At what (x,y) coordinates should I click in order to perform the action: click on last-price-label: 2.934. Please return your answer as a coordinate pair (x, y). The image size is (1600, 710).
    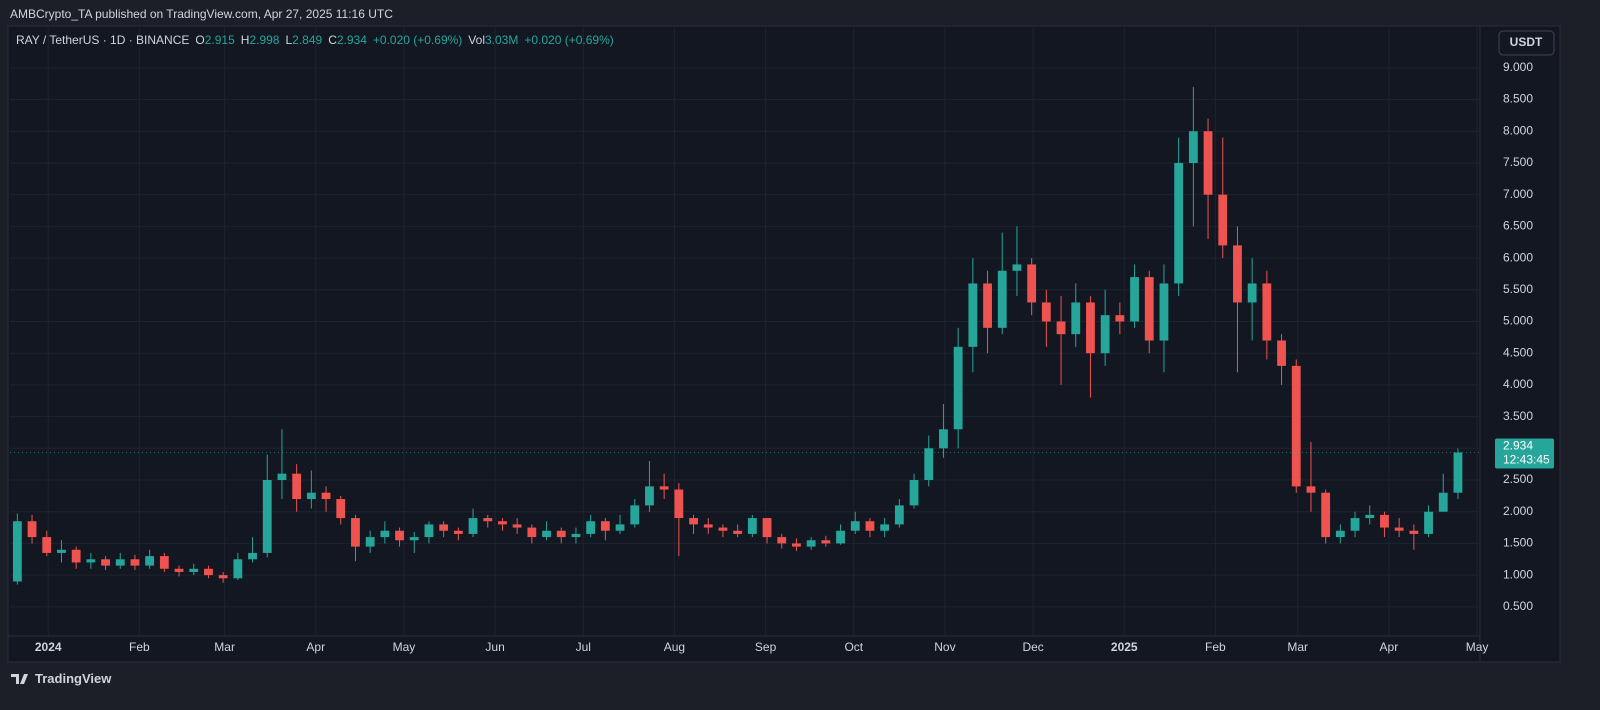
    Looking at the image, I should click on (1518, 446).